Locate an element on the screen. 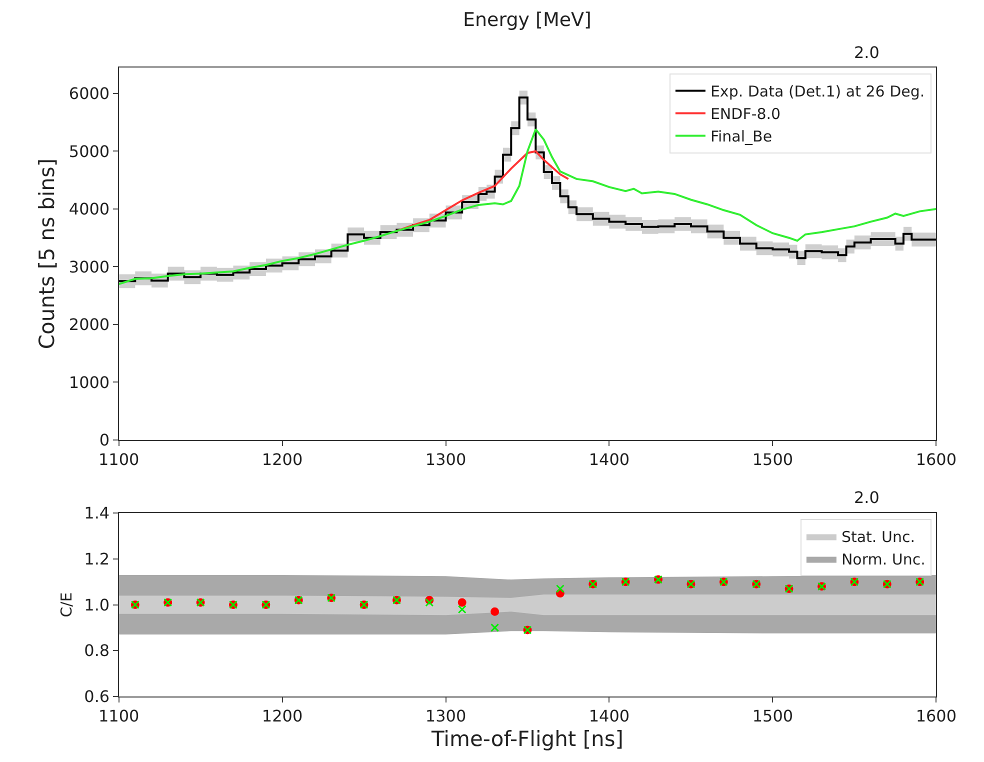  y-tick-label: 5000 is located at coordinates (89, 151).